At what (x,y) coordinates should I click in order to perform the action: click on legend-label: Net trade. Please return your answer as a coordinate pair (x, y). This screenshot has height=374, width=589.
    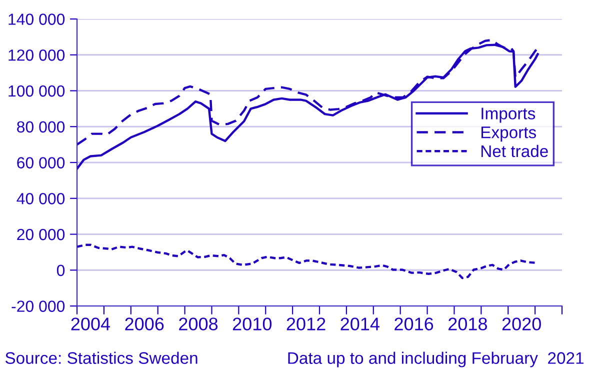
    Looking at the image, I should click on (514, 151).